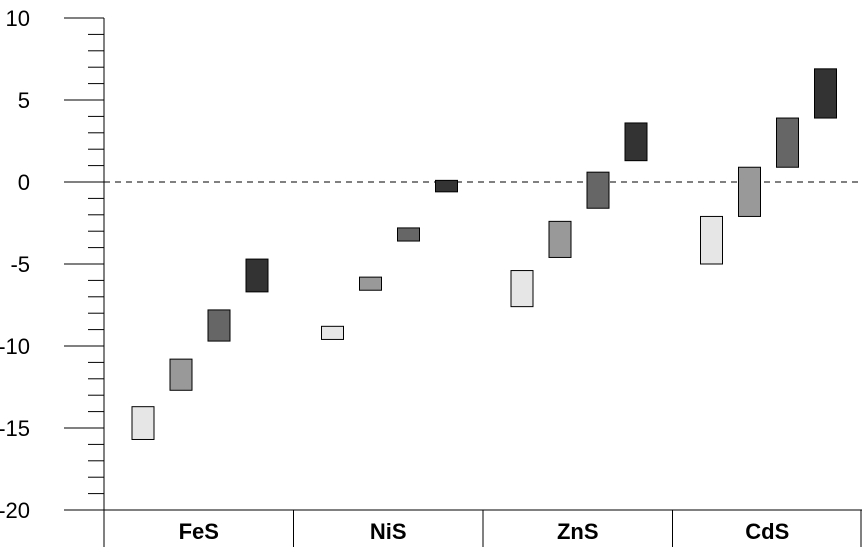  I want to click on y-tick-label: -10, so click(15, 346).